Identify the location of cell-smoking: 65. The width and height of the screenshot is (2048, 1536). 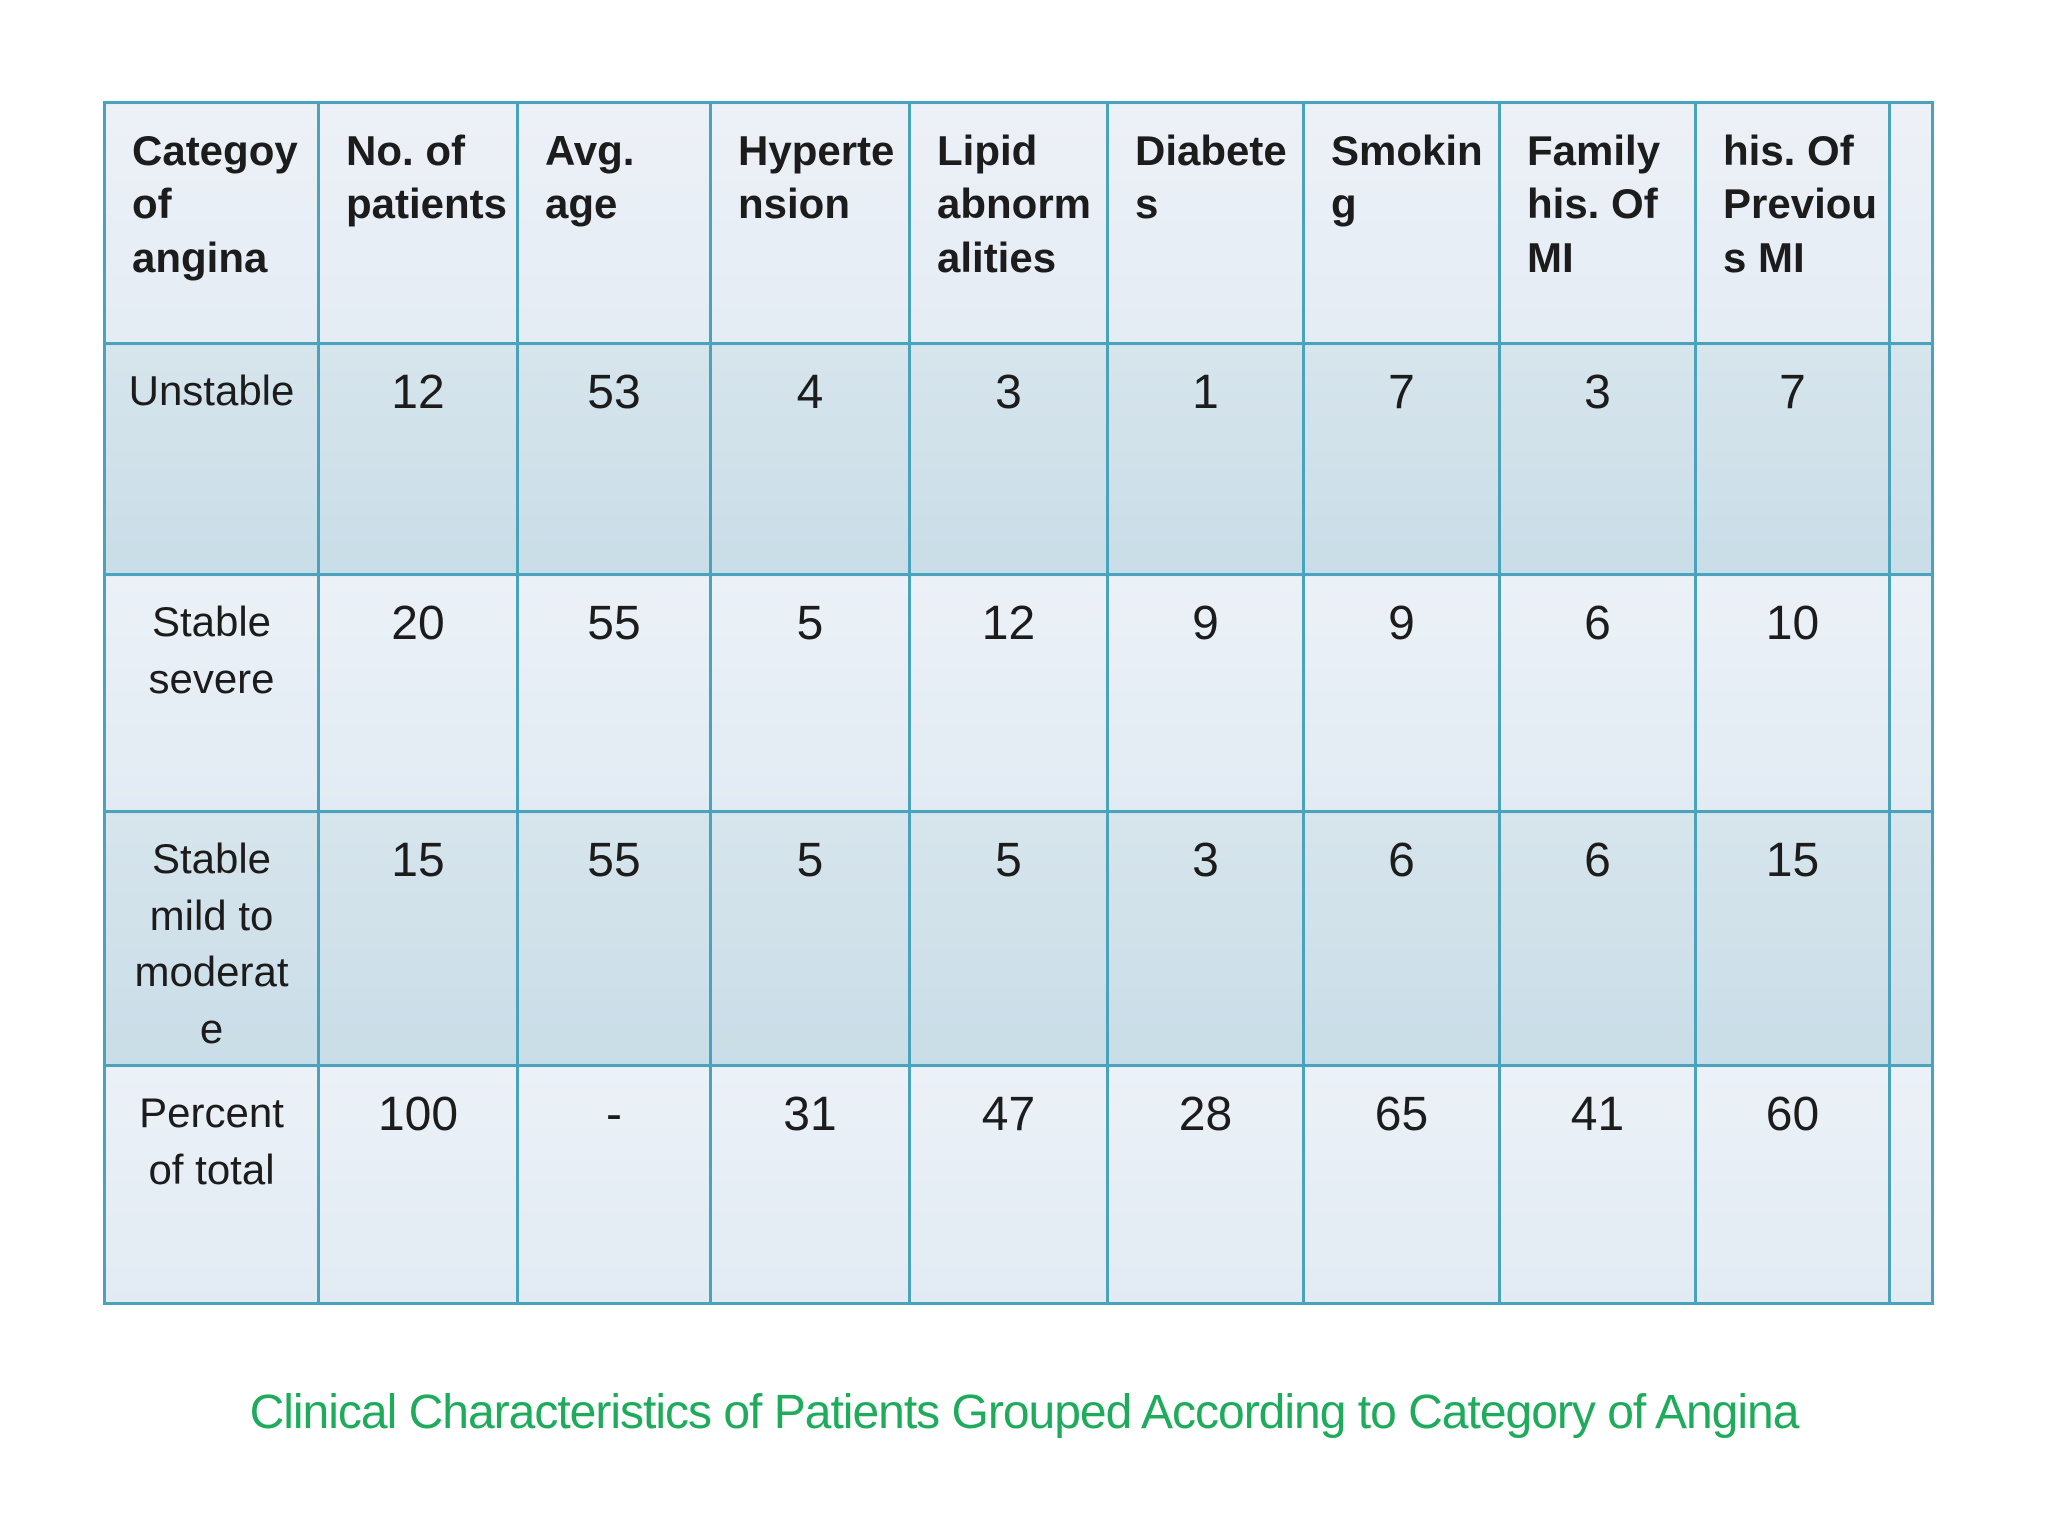
(1401, 1184).